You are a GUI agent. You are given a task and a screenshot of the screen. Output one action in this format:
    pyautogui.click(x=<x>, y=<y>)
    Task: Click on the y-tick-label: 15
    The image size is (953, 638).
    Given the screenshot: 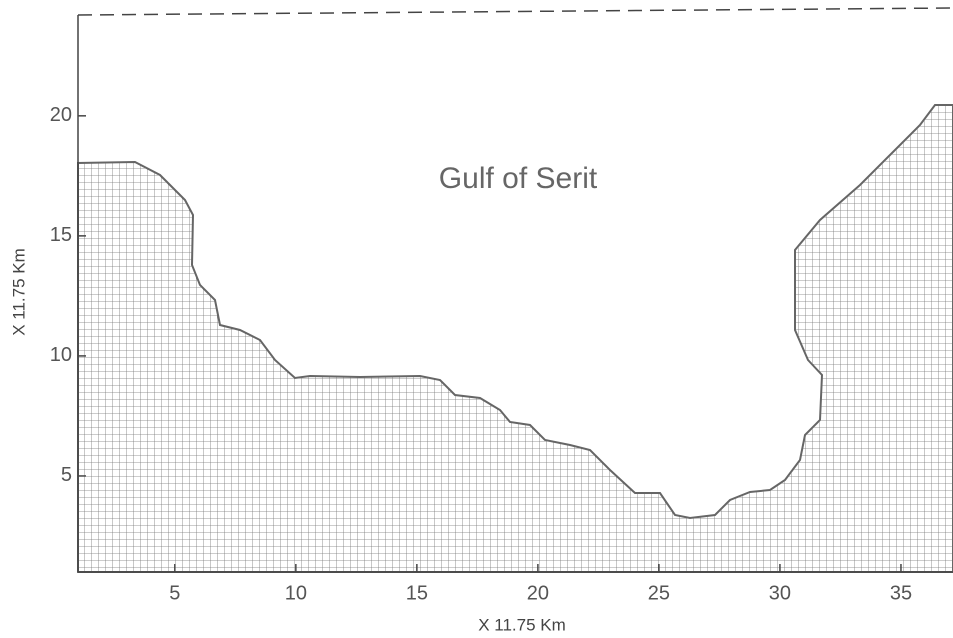 What is the action you would take?
    pyautogui.click(x=61, y=235)
    